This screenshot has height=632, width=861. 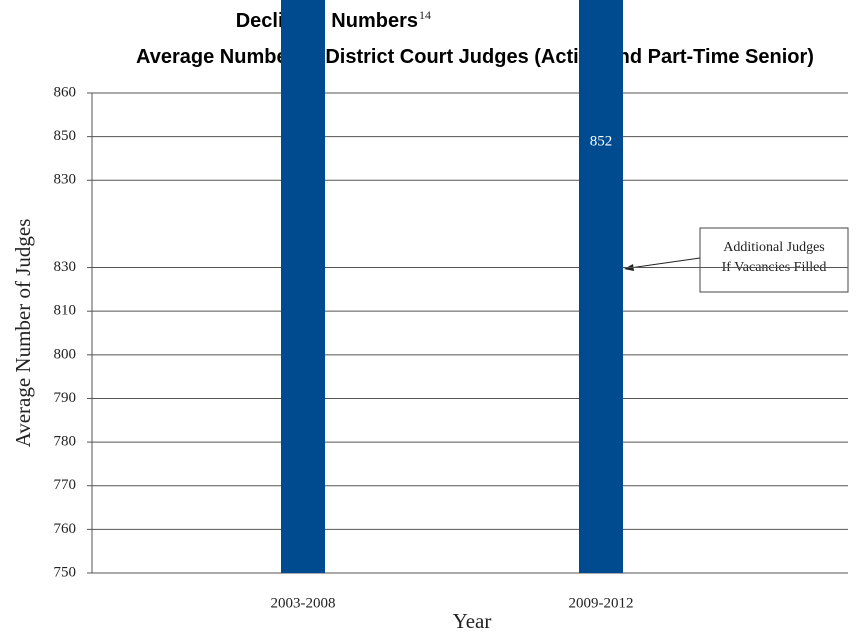 What do you see at coordinates (23, 333) in the screenshot?
I see `y-axis-title: Average Number of Judges` at bounding box center [23, 333].